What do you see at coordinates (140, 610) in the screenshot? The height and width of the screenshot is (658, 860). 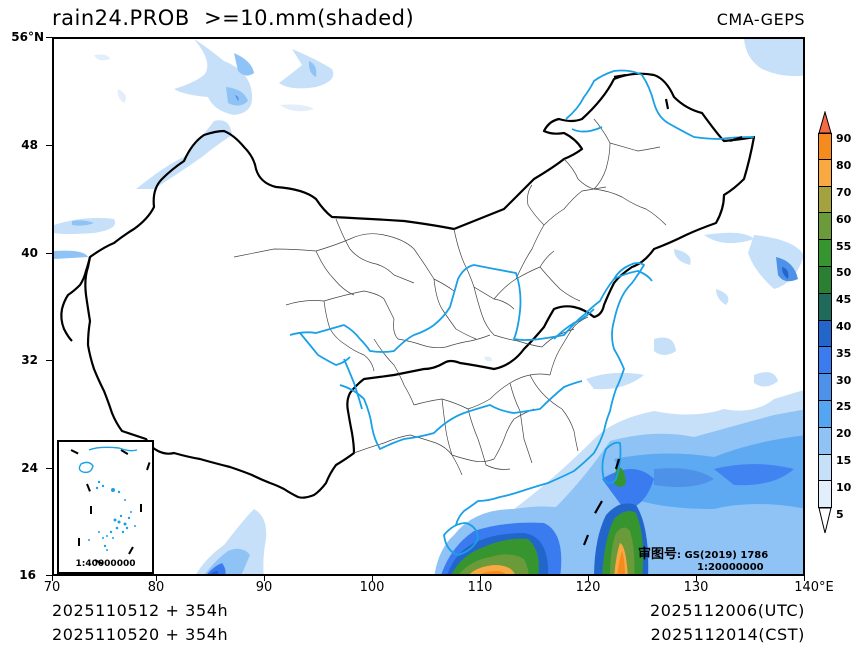 I see `init-time-utc: 2025110512 + 354h` at bounding box center [140, 610].